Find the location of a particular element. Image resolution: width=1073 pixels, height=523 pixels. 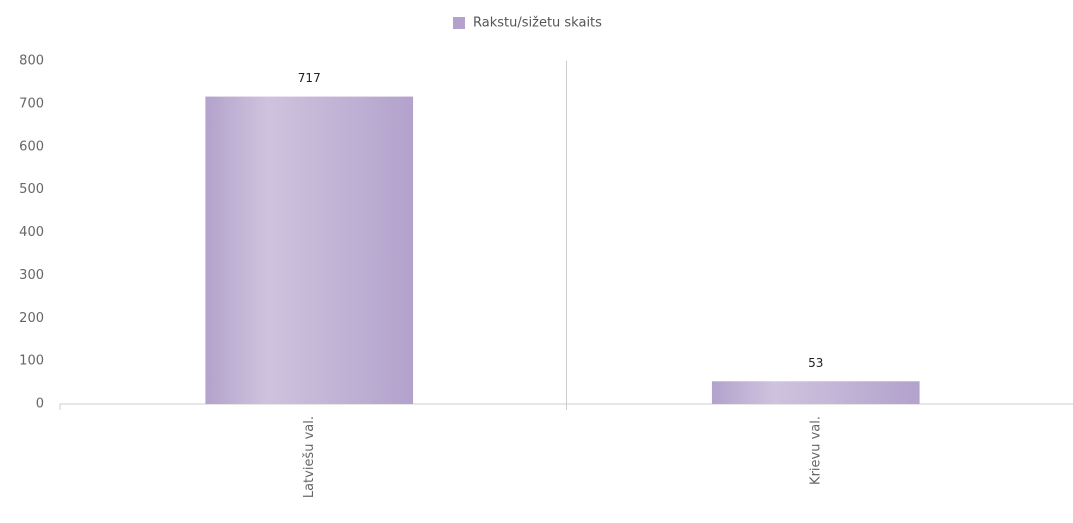

y-tick-label: 200 is located at coordinates (31, 318).